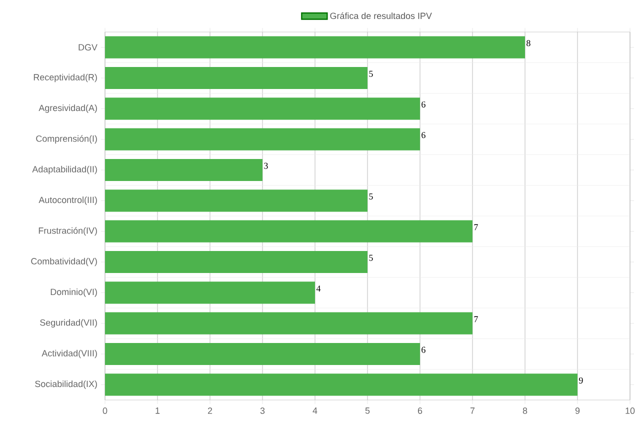 Image resolution: width=639 pixels, height=431 pixels. What do you see at coordinates (367, 411) in the screenshot?
I see `x-tick-label: 5` at bounding box center [367, 411].